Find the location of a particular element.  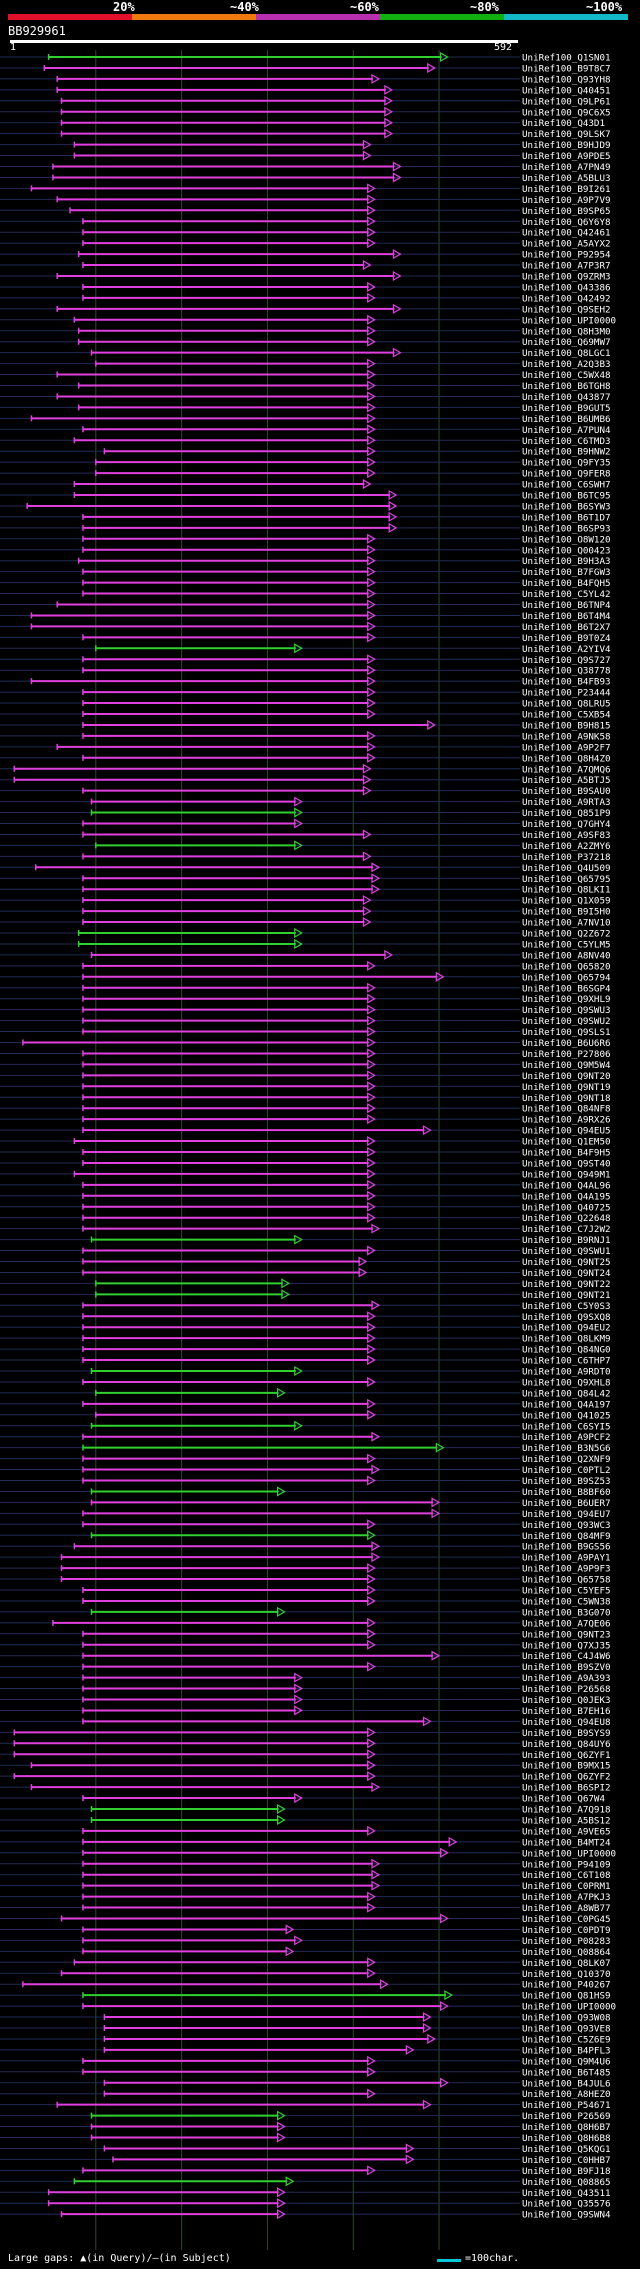

hit-label: UniRef100_B4PFL3 is located at coordinates (566, 2050).